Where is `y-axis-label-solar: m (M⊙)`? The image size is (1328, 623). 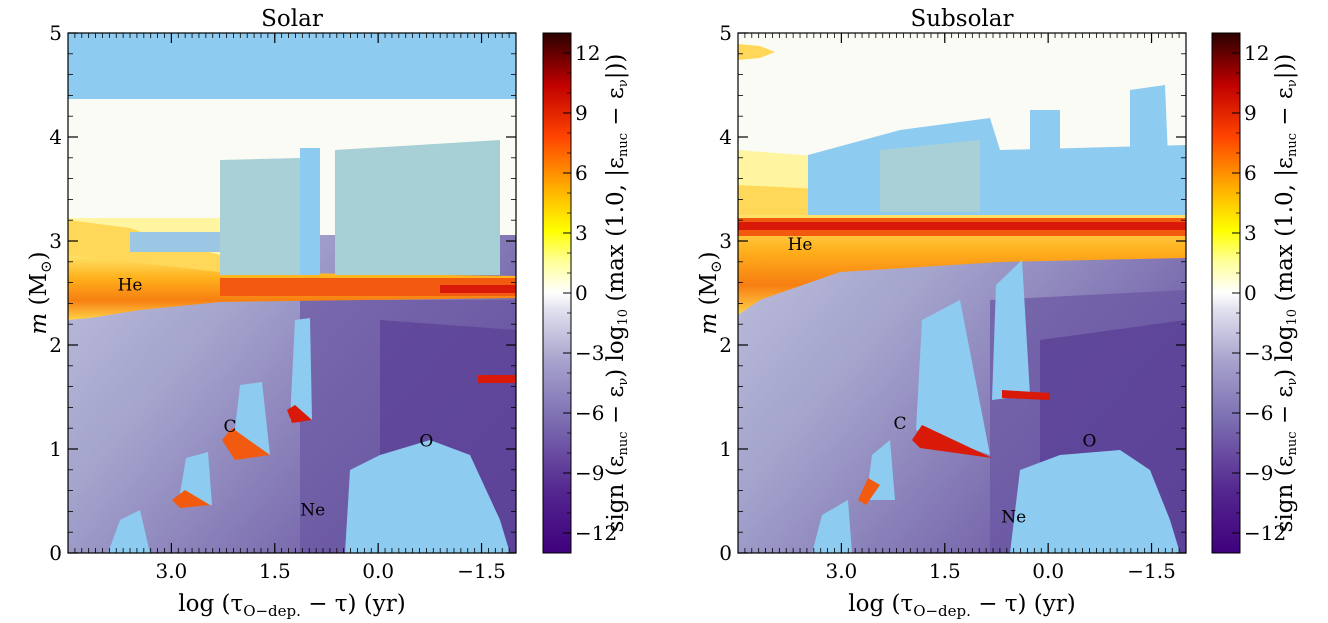 y-axis-label-solar: m (M⊙) is located at coordinates (40, 292).